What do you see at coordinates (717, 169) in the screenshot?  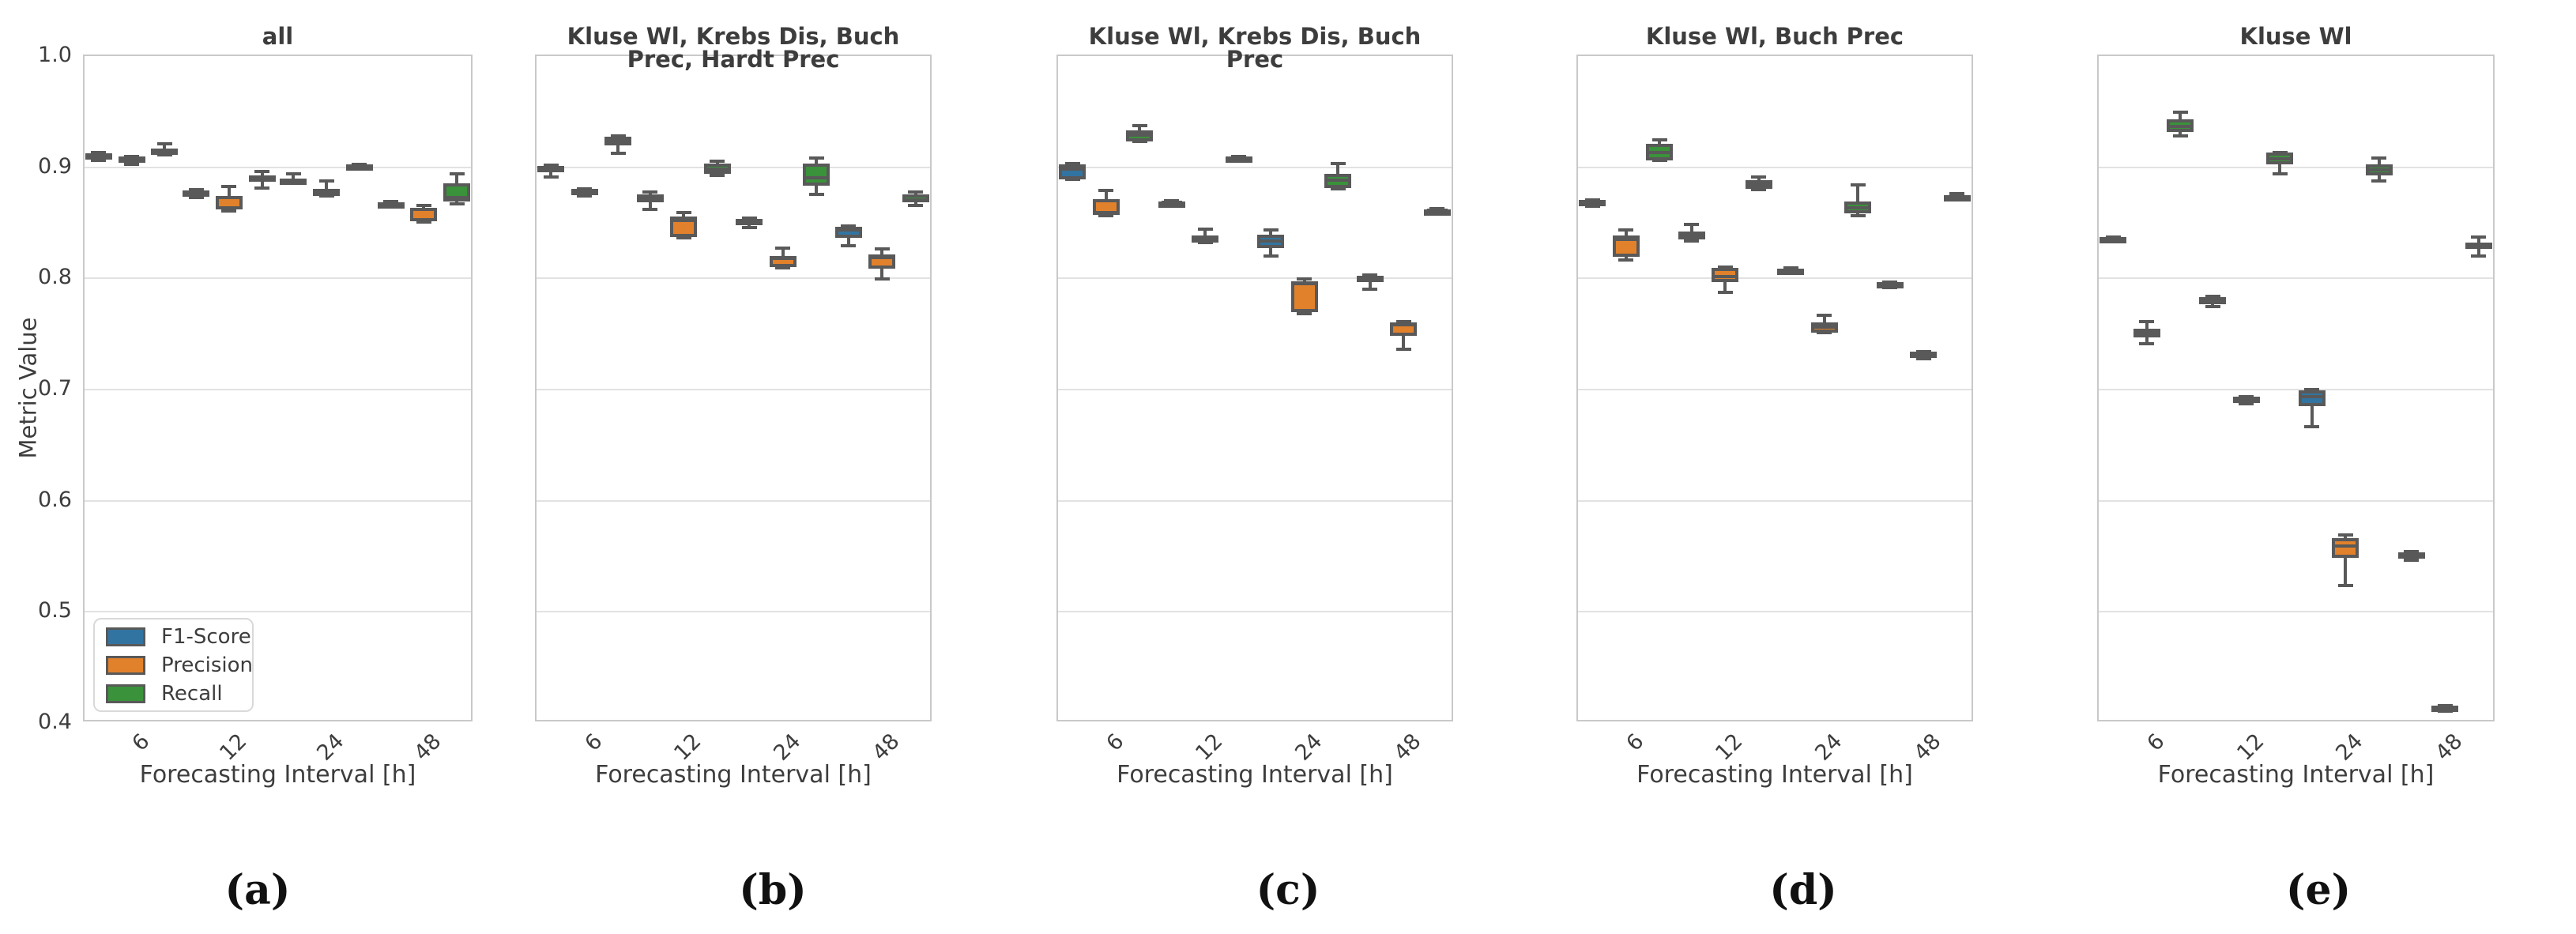 I see `median-recall-12h-b` at bounding box center [717, 169].